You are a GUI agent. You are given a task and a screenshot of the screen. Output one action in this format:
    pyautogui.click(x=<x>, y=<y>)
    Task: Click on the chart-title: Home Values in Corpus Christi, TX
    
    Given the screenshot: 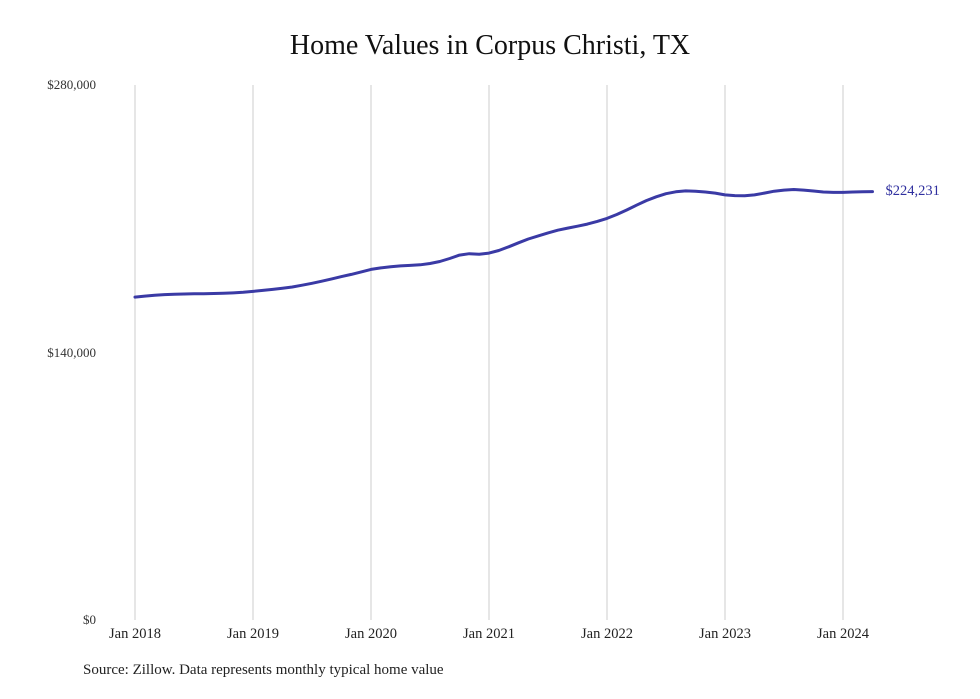 What is the action you would take?
    pyautogui.click(x=490, y=45)
    